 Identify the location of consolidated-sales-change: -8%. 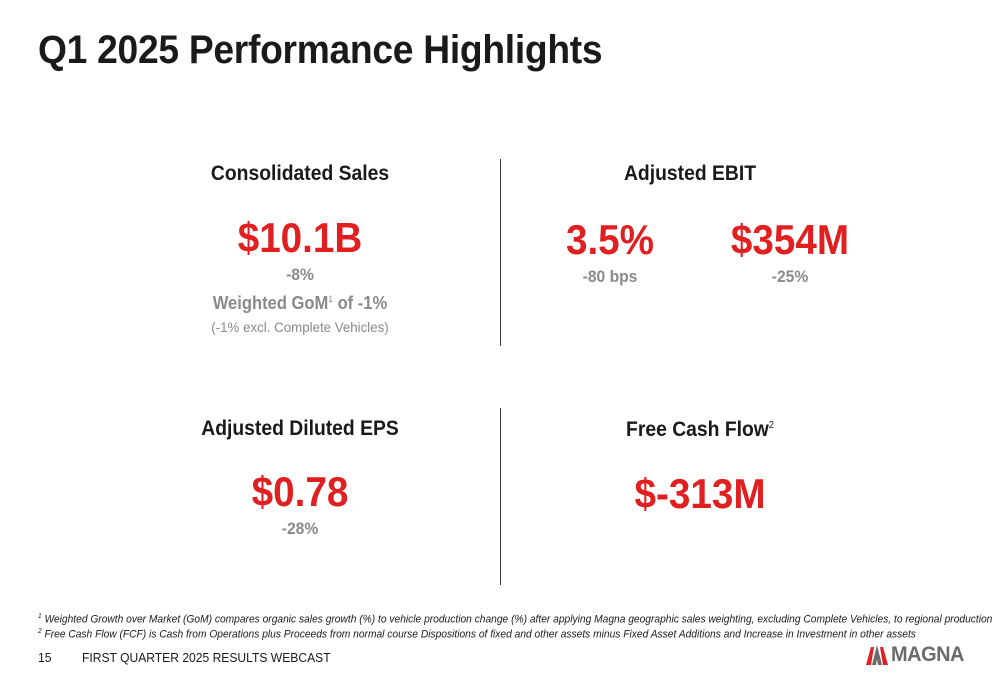
(300, 274).